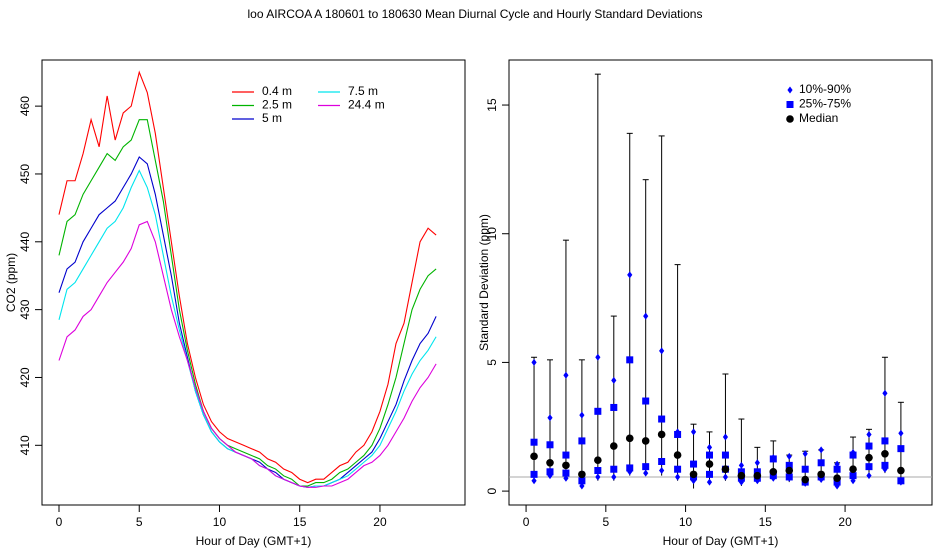  I want to click on legend-label: 10%-90%, so click(825, 89).